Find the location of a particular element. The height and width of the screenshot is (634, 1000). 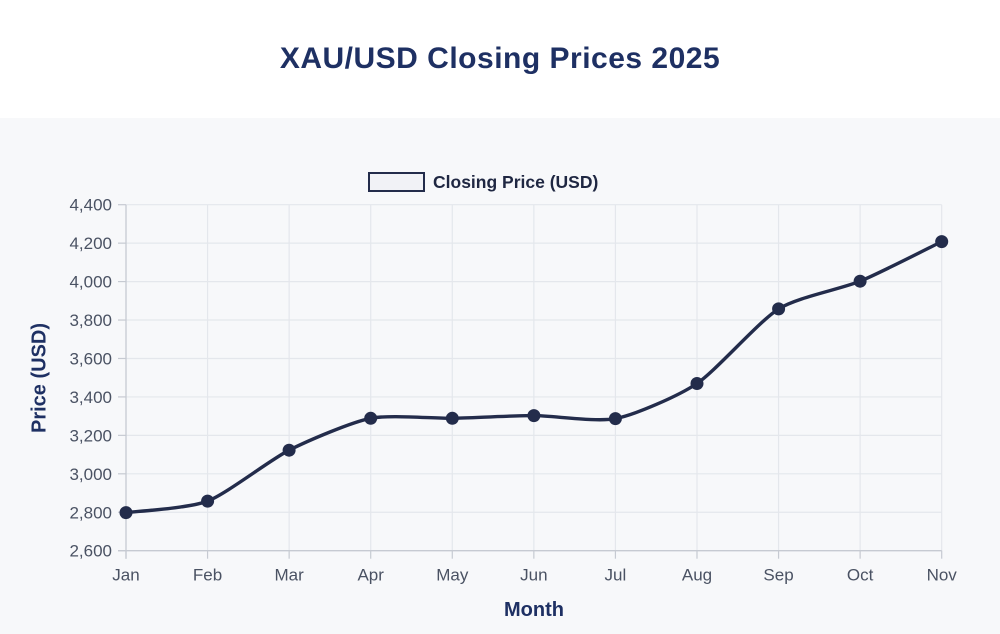

data-point-mar is located at coordinates (289, 450).